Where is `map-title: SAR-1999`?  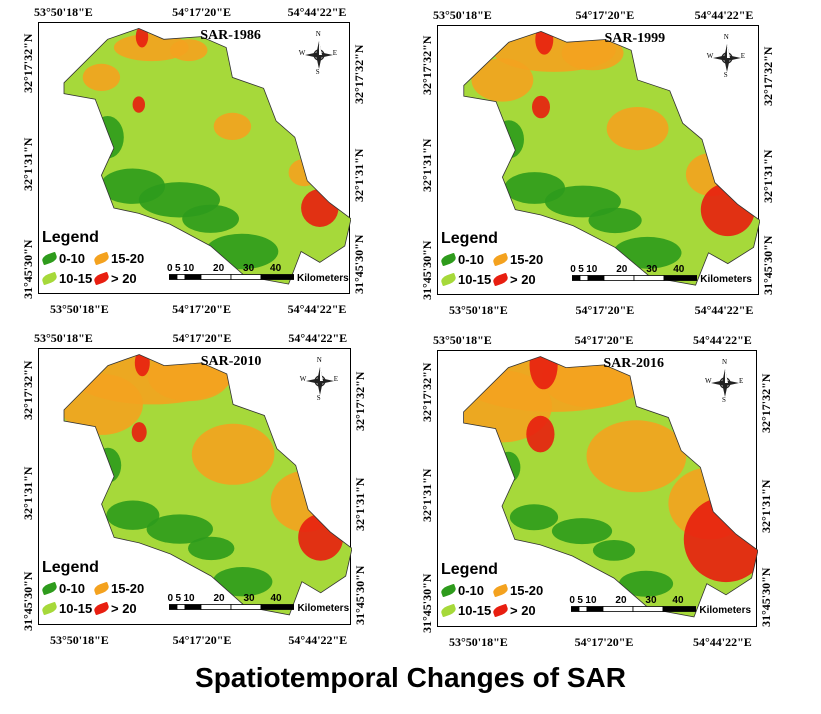 map-title: SAR-1999 is located at coordinates (635, 38).